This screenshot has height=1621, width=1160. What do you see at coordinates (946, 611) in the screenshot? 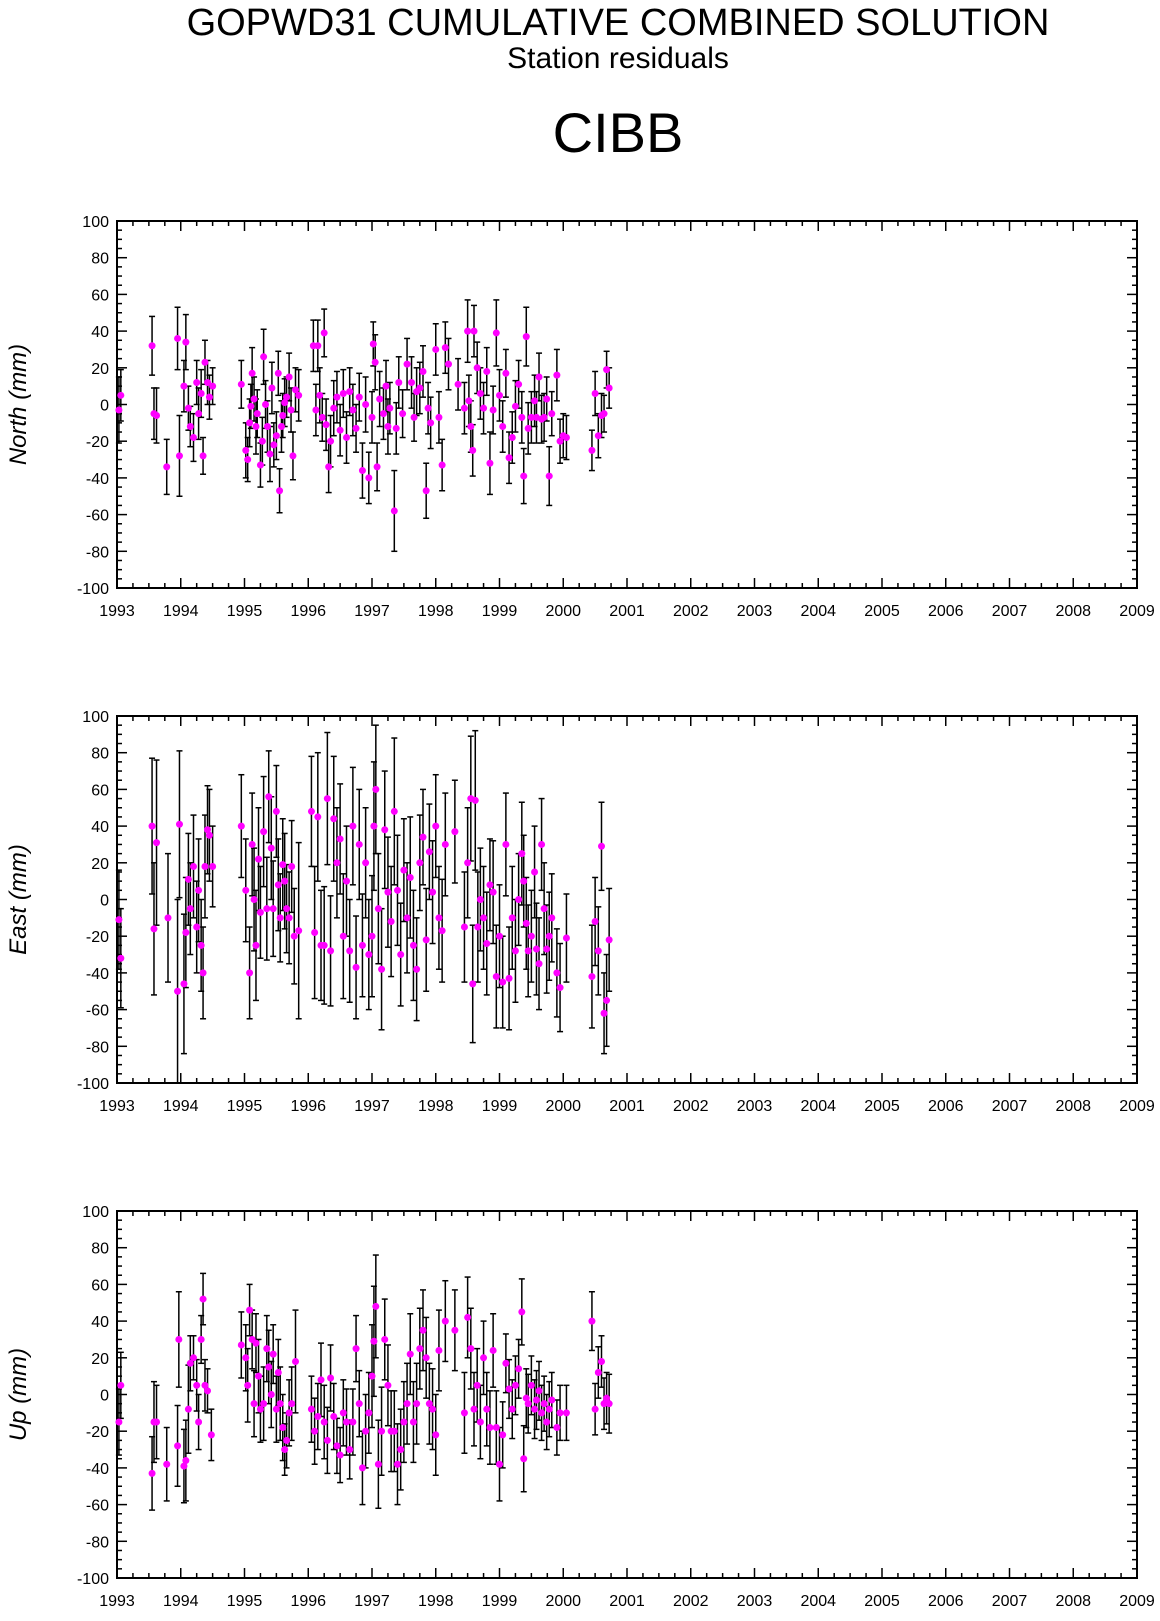
I see `x-tick-label: 2006` at bounding box center [946, 611].